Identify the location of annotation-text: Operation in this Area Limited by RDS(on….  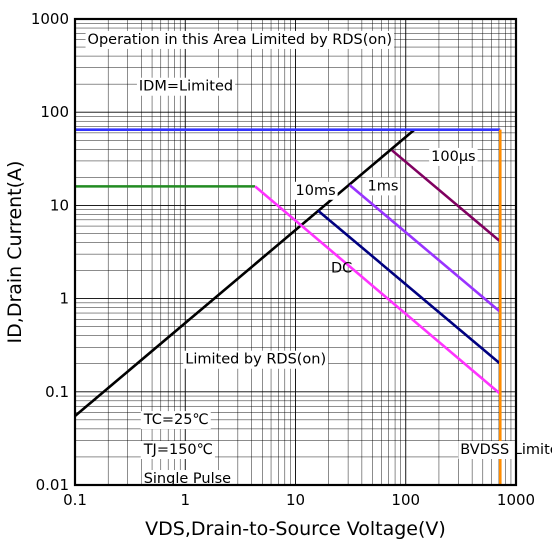
(240, 40).